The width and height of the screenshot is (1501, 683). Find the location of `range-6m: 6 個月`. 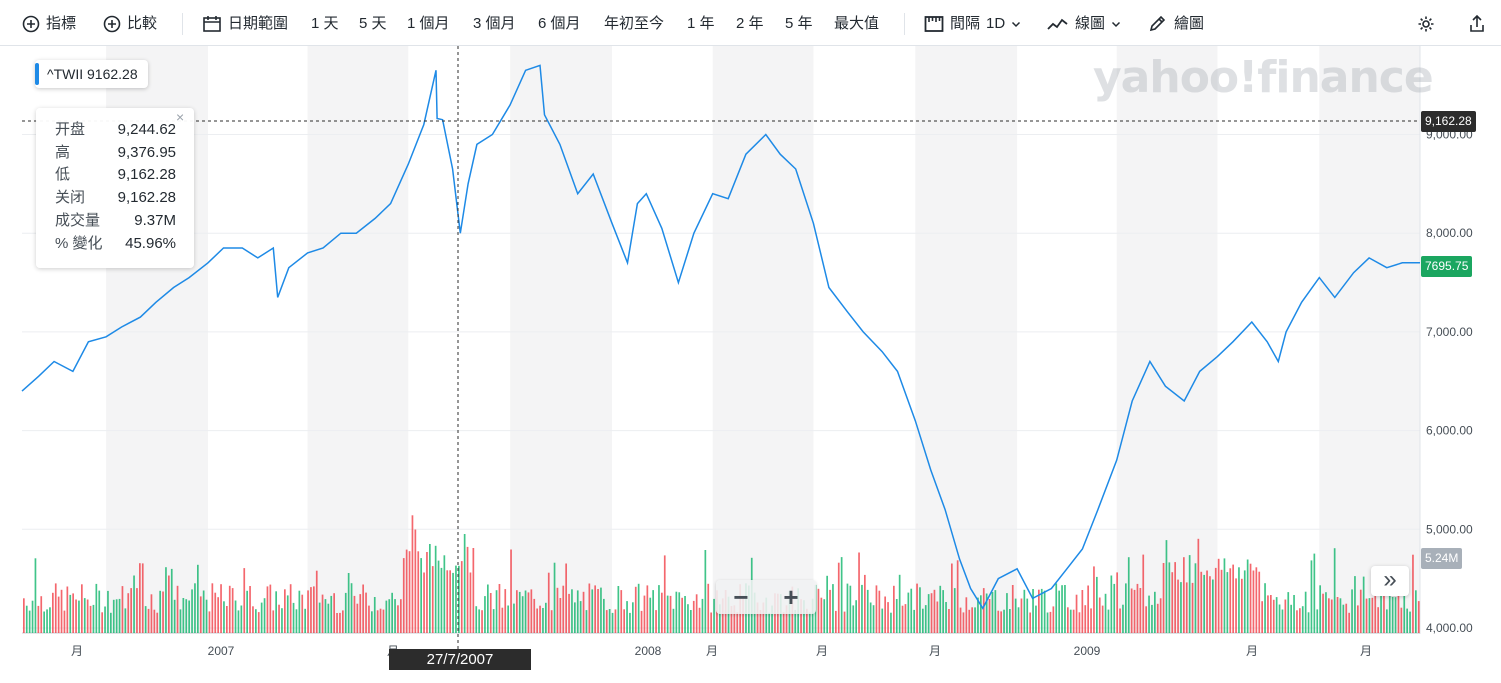

range-6m: 6 個月 is located at coordinates (559, 24).